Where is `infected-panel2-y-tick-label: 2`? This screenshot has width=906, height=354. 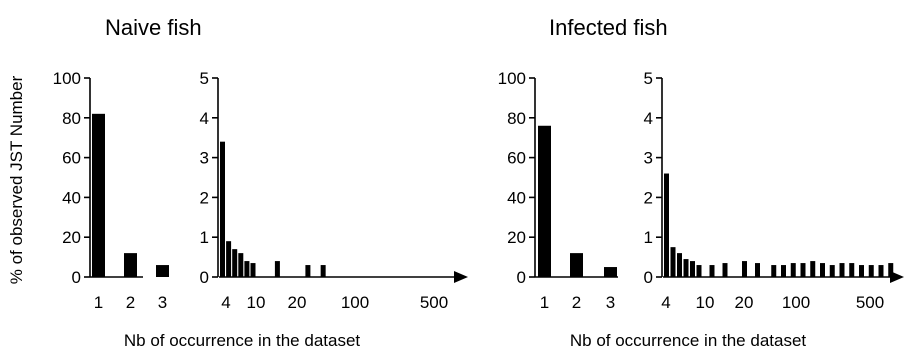
infected-panel2-y-tick-label: 2 is located at coordinates (648, 197).